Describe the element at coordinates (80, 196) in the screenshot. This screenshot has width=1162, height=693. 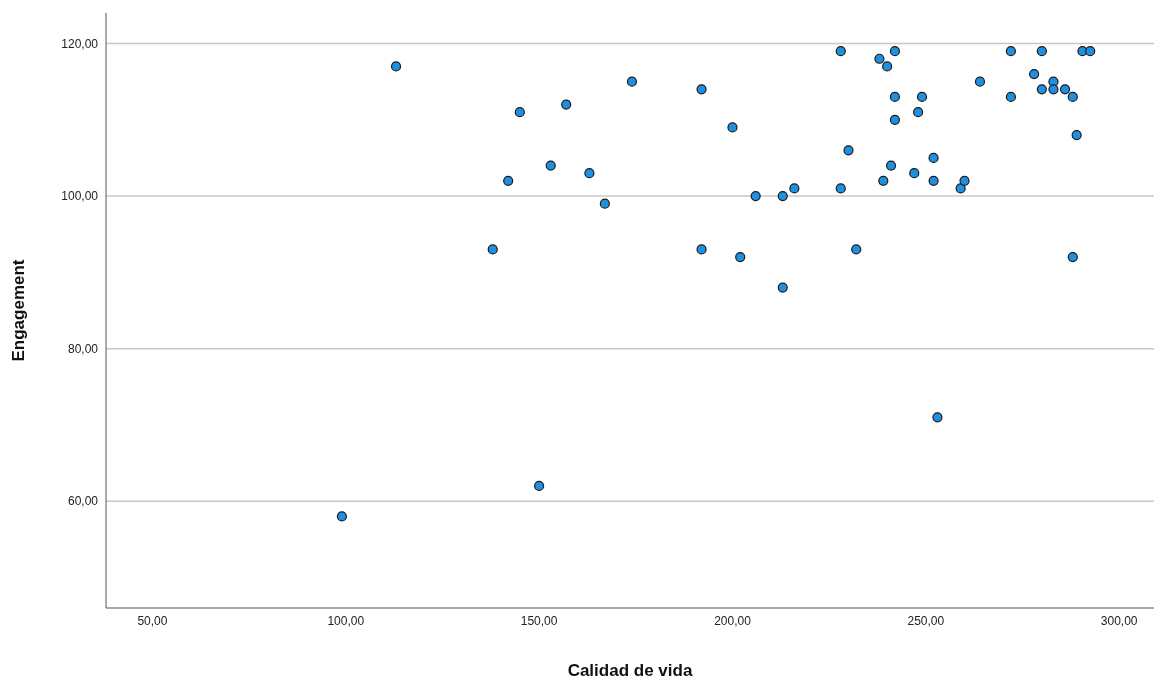
I see `y-tick-label: 100,00` at that location.